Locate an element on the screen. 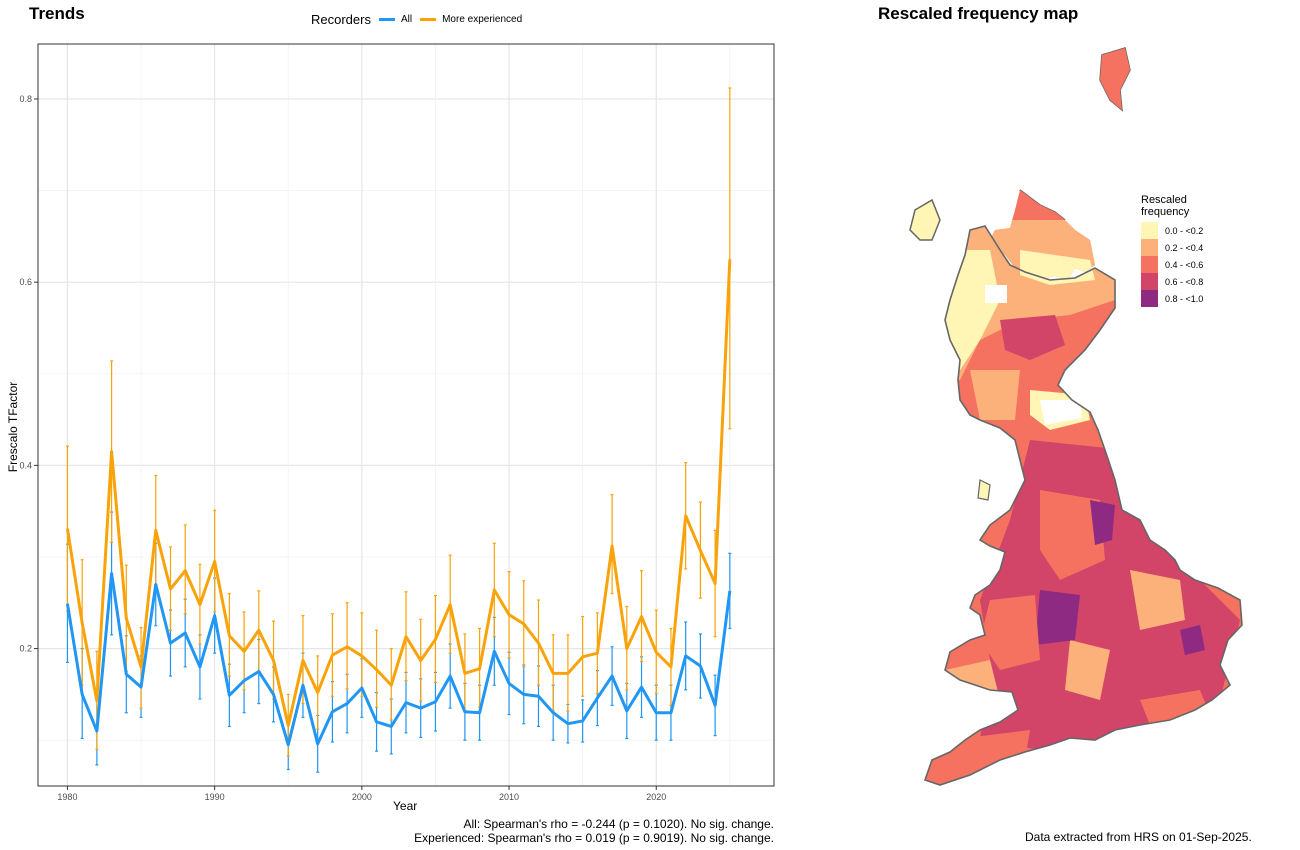  isle-of-man-outline is located at coordinates (984, 490).